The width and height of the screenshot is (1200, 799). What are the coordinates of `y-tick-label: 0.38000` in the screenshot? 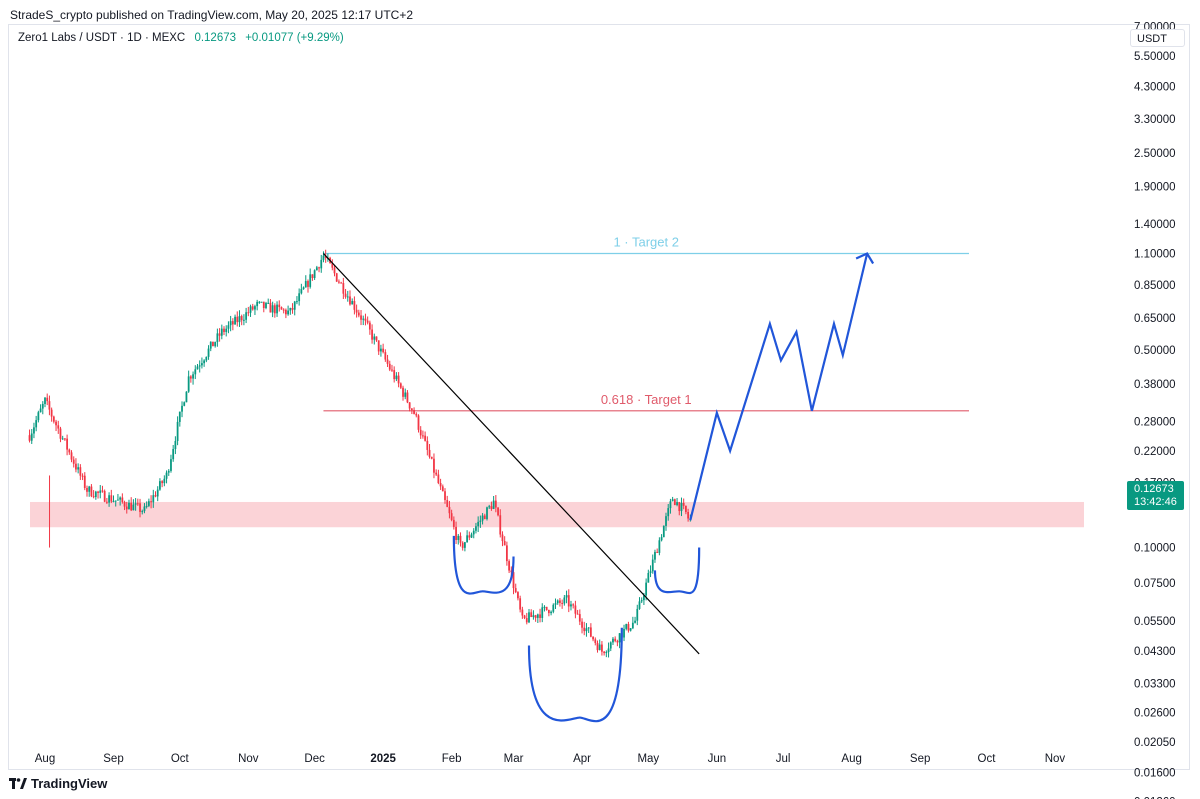 It's located at (1155, 385).